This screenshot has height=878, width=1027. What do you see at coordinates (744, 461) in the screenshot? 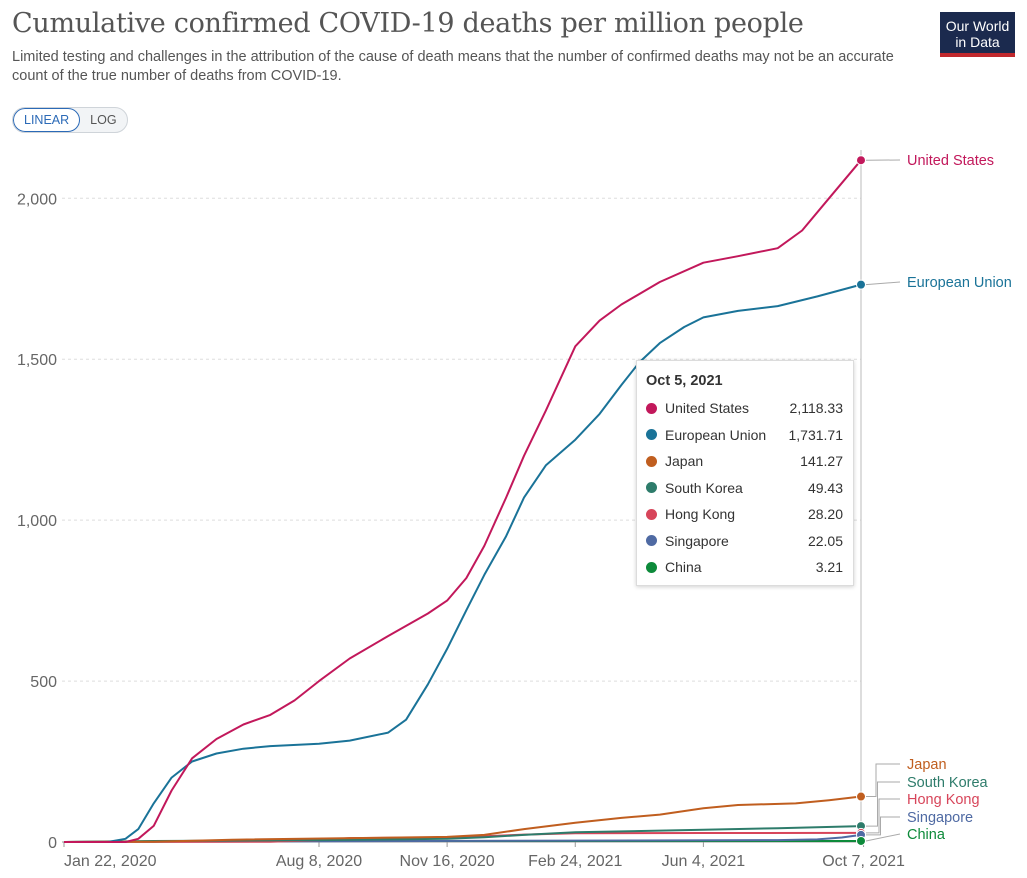
I see `tooltip-row: Japan 141.27` at bounding box center [744, 461].